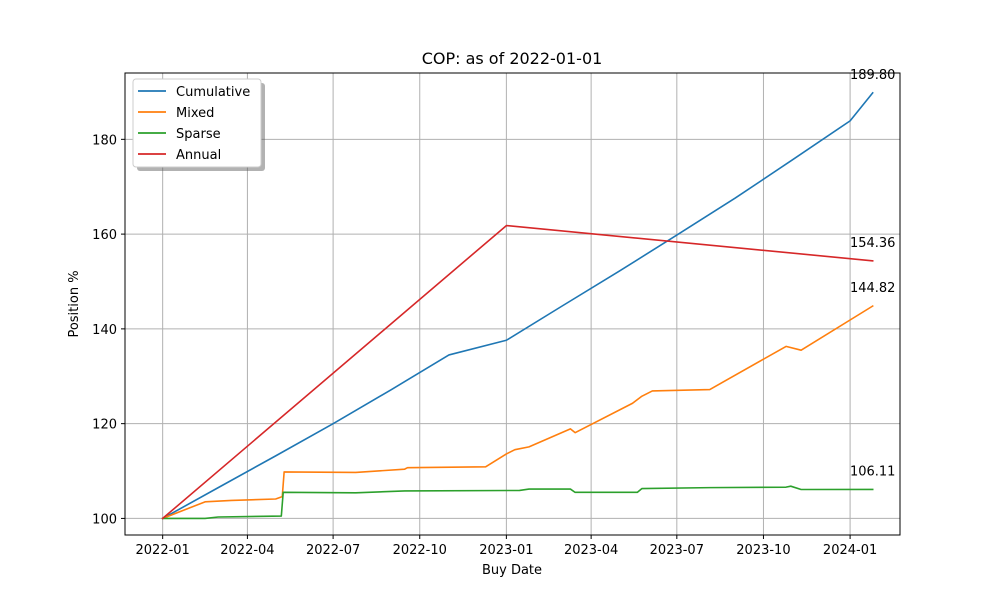 The image size is (1000, 600). I want to click on x-tick-label: 2022-07, so click(333, 550).